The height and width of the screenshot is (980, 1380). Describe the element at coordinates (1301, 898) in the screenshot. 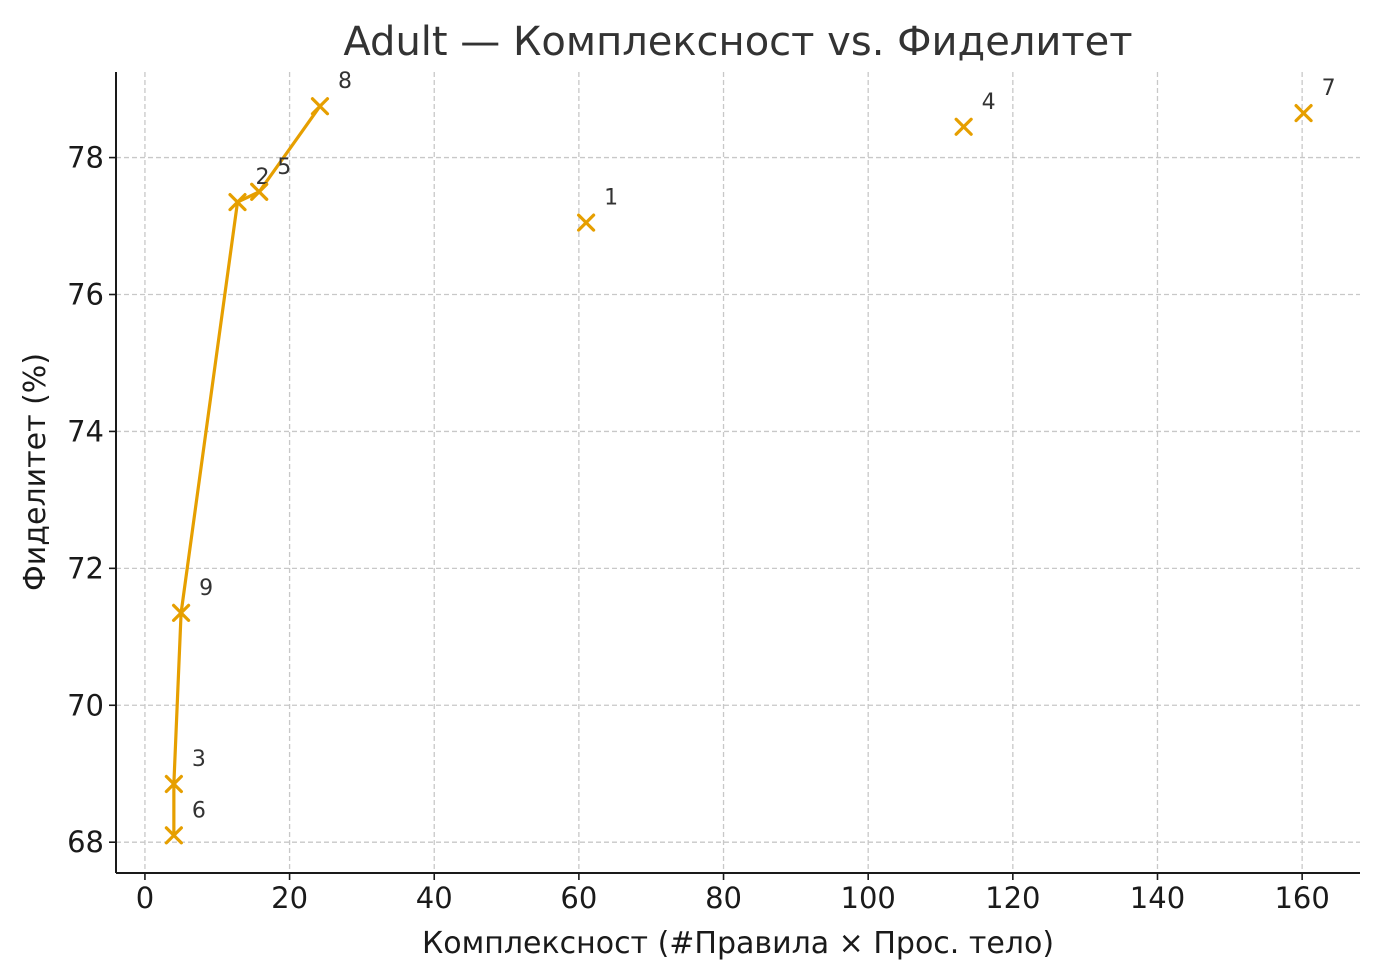

I see `x-tick-label: 160` at that location.